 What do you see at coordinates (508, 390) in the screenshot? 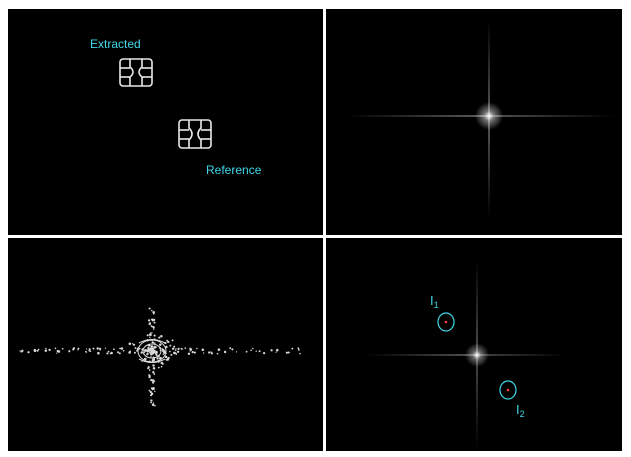
I see `peak-i2-marker` at bounding box center [508, 390].